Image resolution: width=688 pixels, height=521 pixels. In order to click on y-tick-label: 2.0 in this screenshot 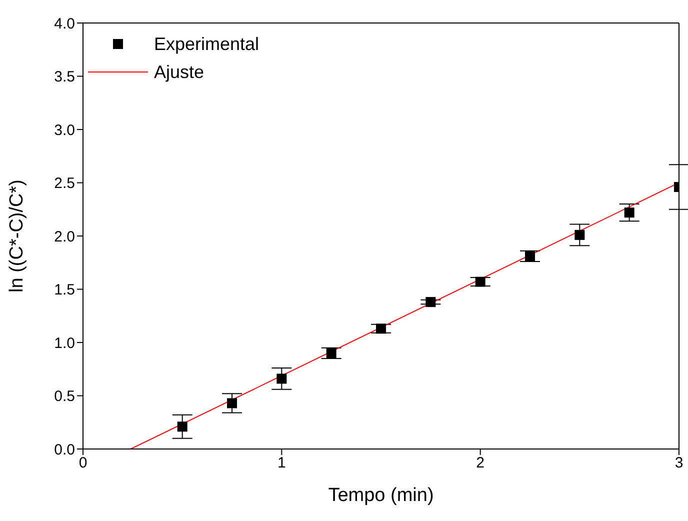, I will do `click(64, 237)`.